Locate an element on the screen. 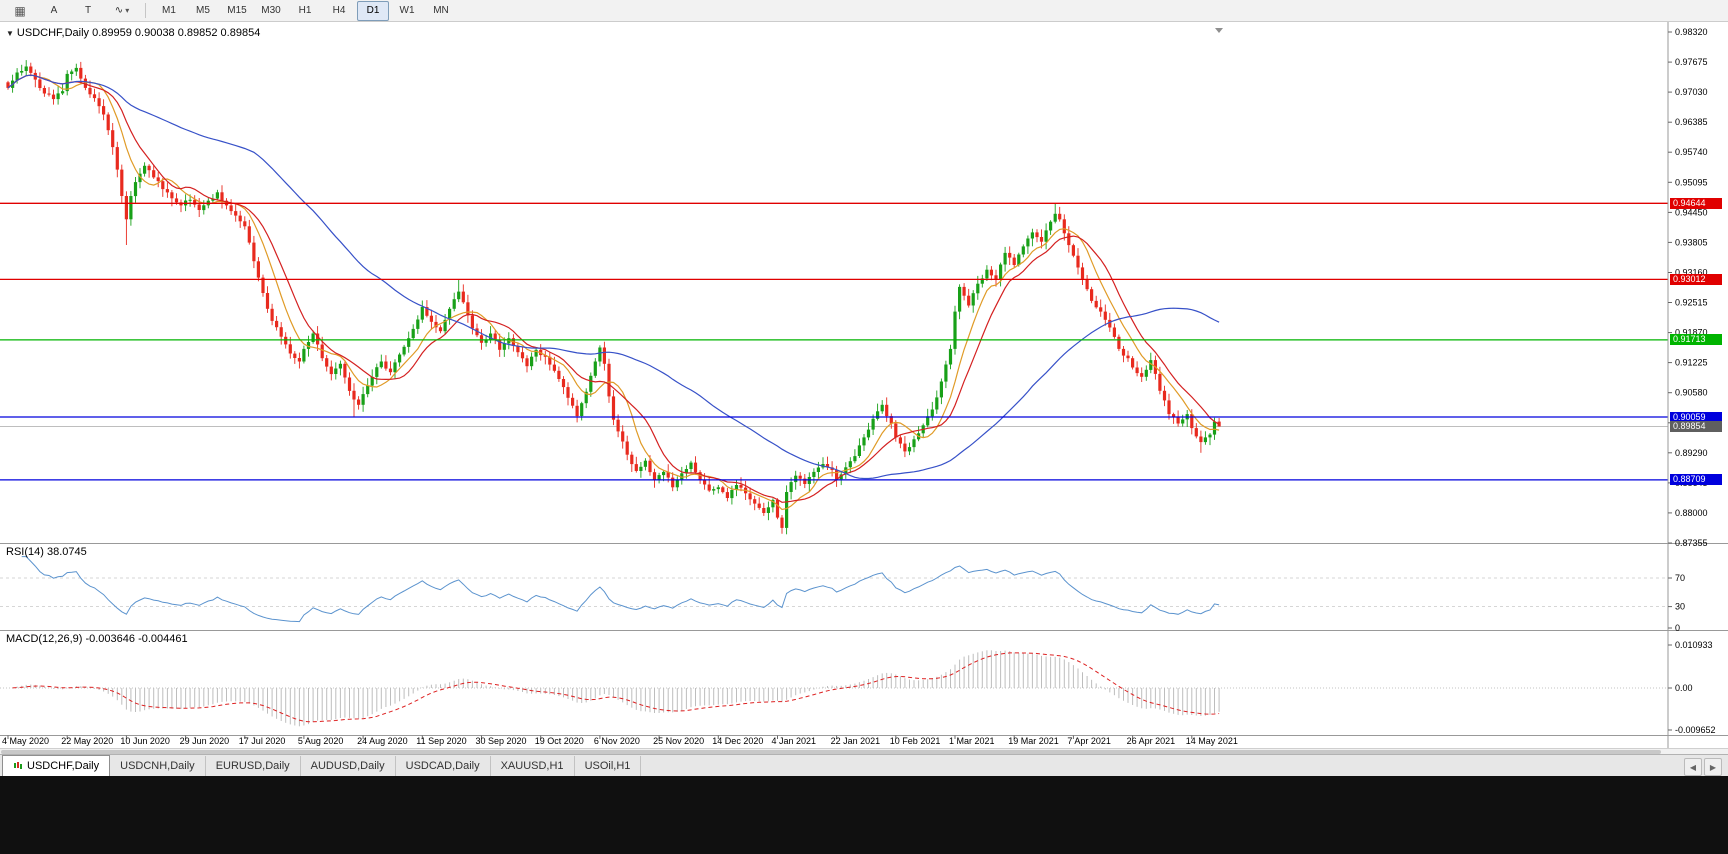  svg-text: 0.89290 is located at coordinates (1691, 453).